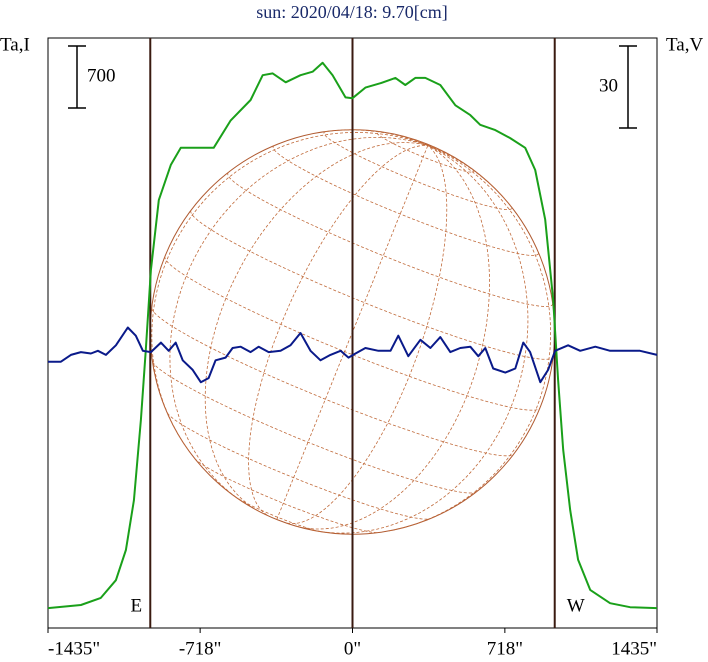 The image size is (708, 662). I want to click on limb-label: E, so click(136, 605).